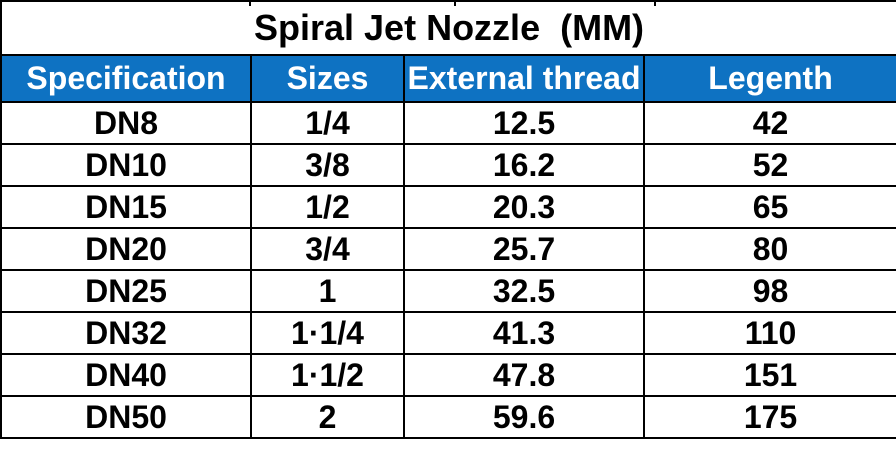 This screenshot has height=457, width=896. I want to click on table-cell-external-thread: 16.2, so click(524, 165).